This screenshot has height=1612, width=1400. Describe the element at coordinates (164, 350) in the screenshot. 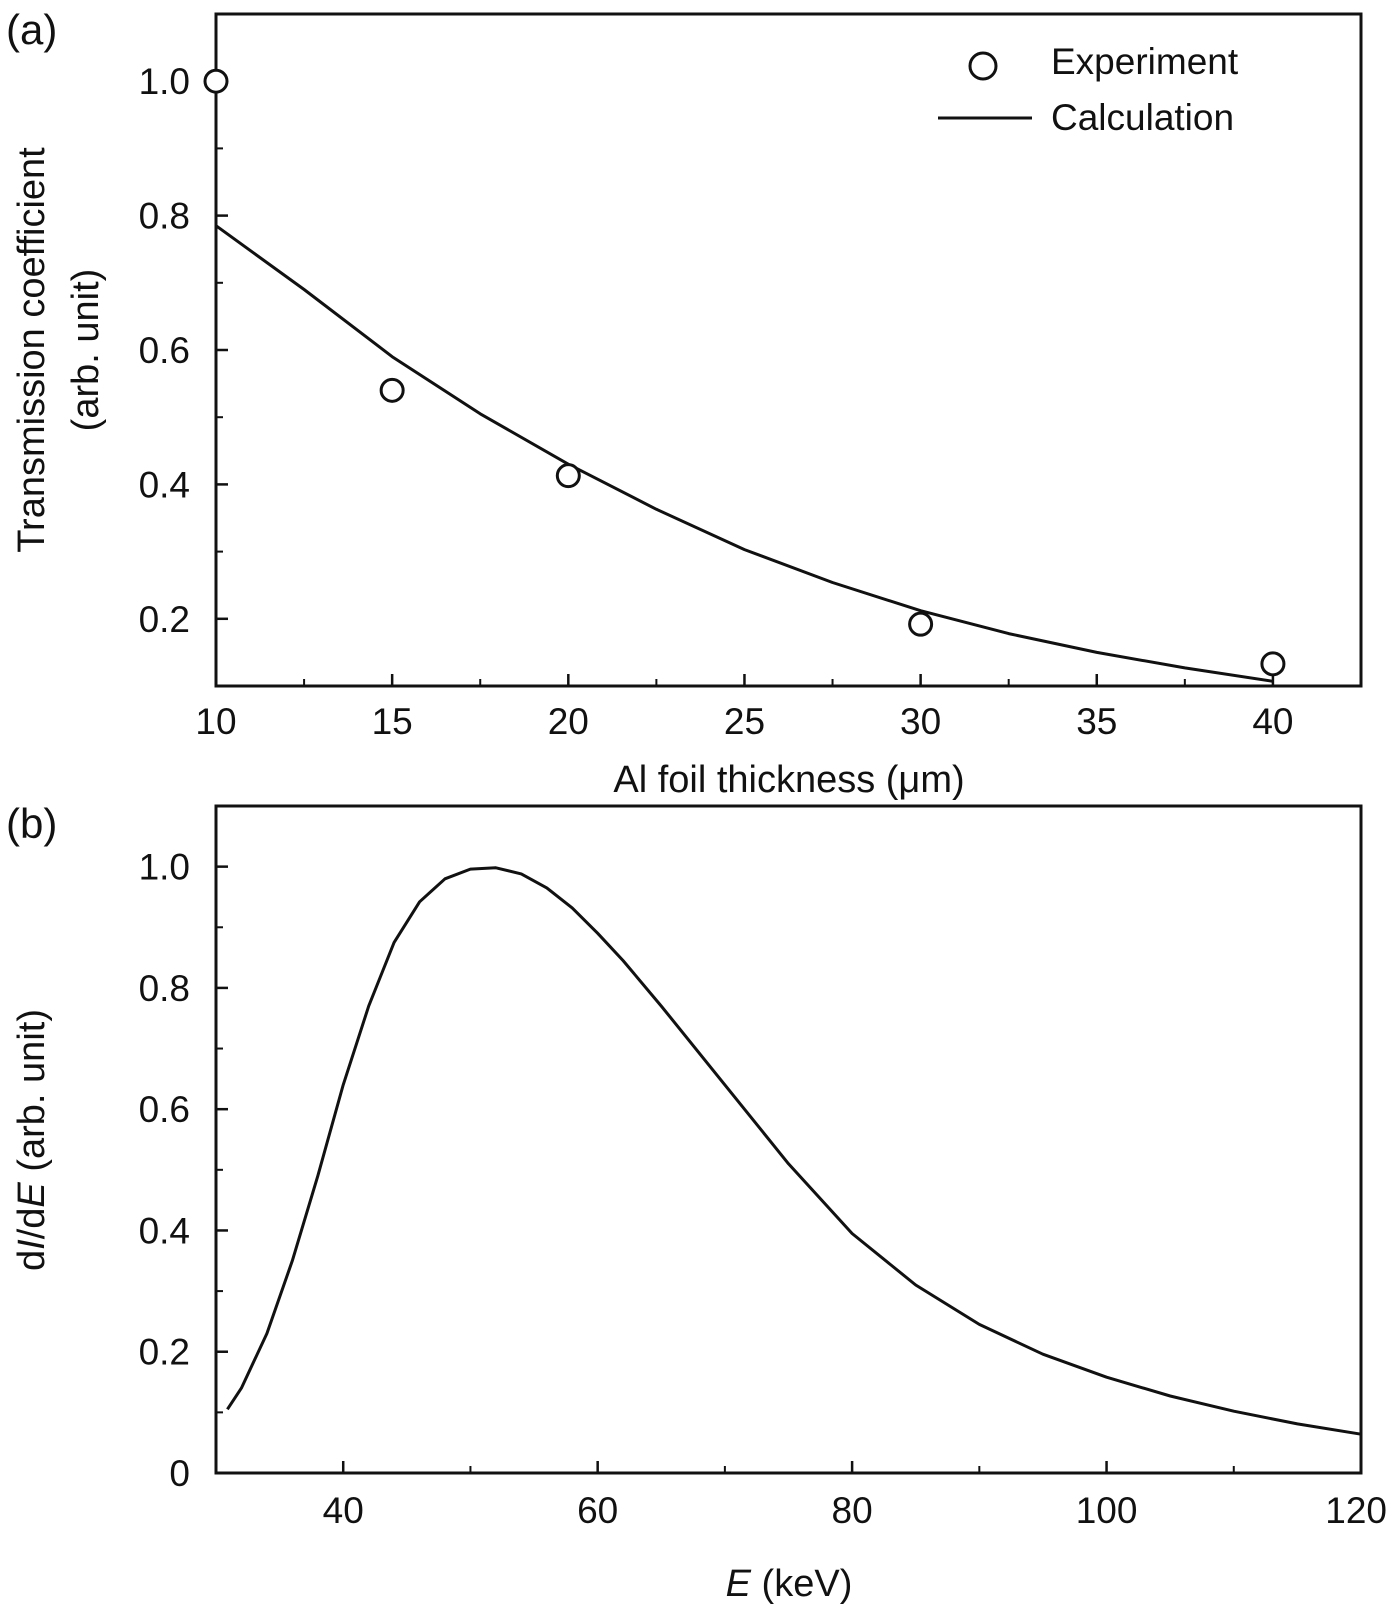

I see `panel-a-y-tick-label: 0.6` at that location.